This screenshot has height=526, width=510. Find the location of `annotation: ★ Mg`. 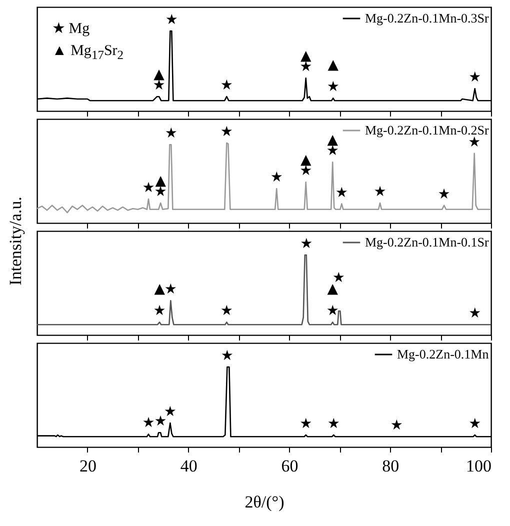

annotation: ★ Mg is located at coordinates (71, 29).